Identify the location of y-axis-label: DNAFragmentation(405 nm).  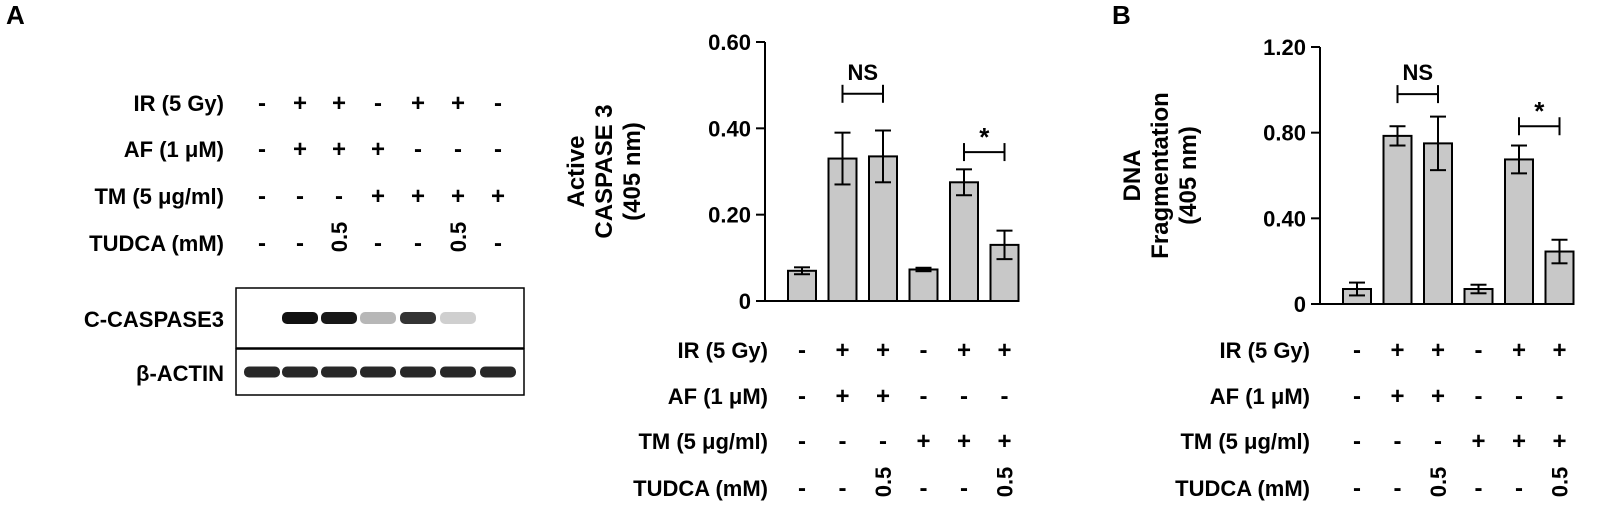
(1160, 175).